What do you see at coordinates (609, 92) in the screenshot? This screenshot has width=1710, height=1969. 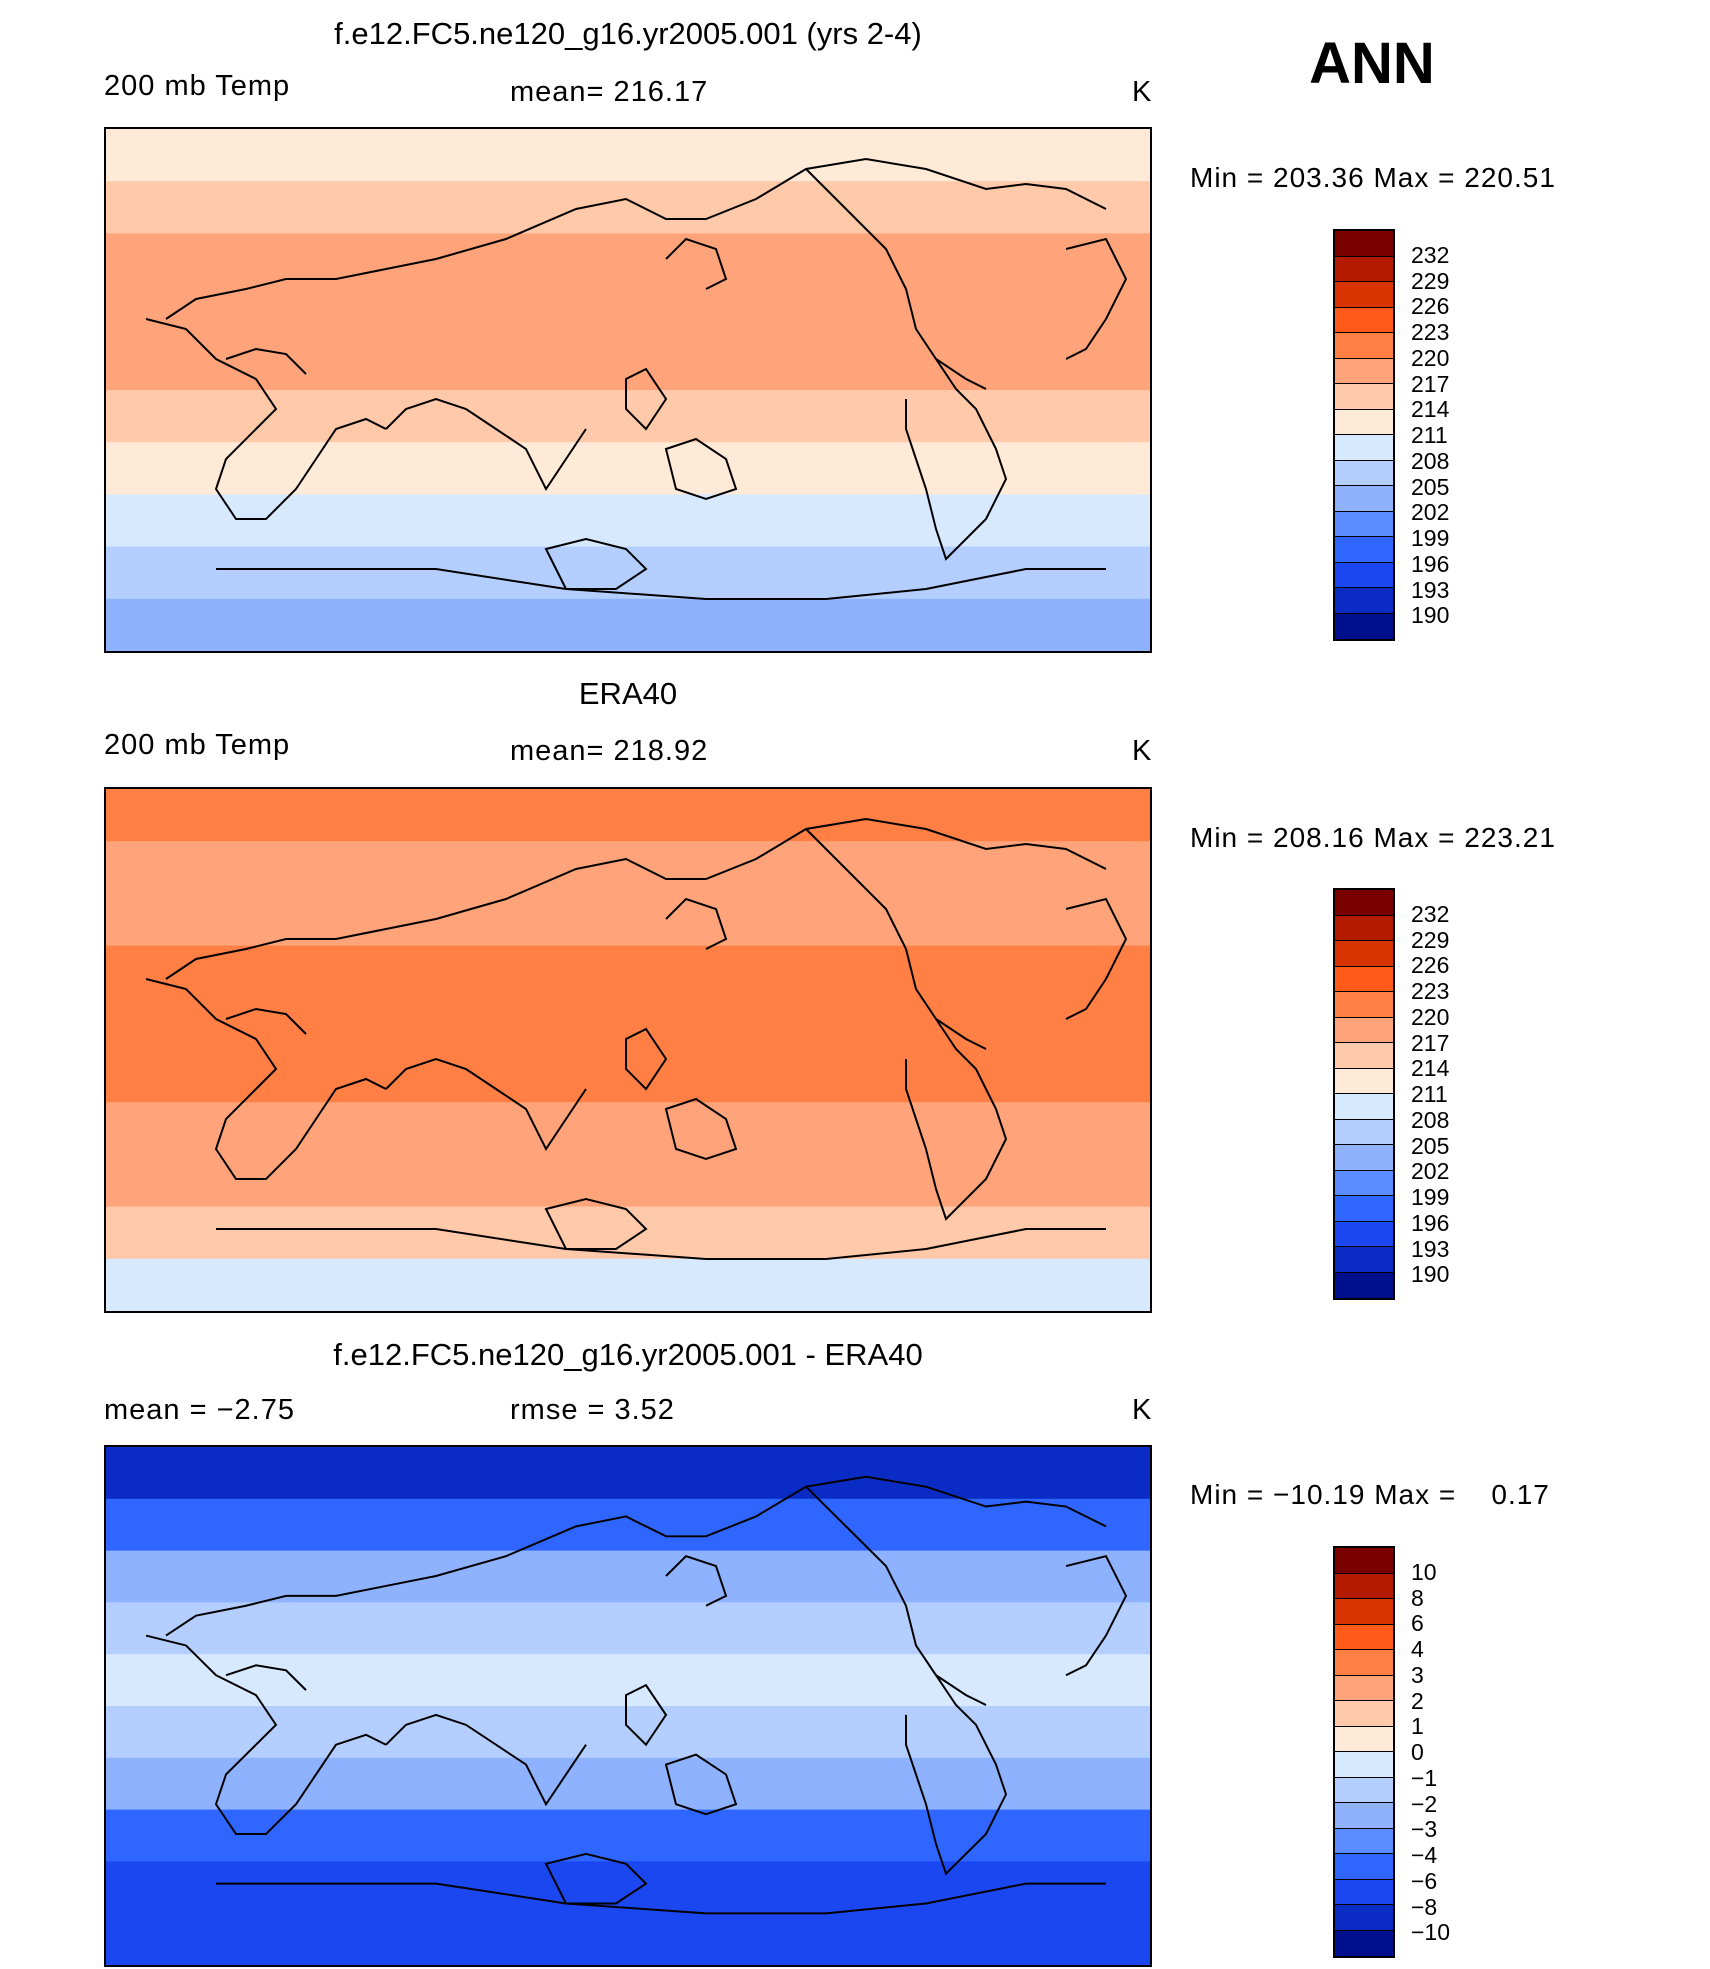 I see `panel1-mean-label: mean= 216.17` at bounding box center [609, 92].